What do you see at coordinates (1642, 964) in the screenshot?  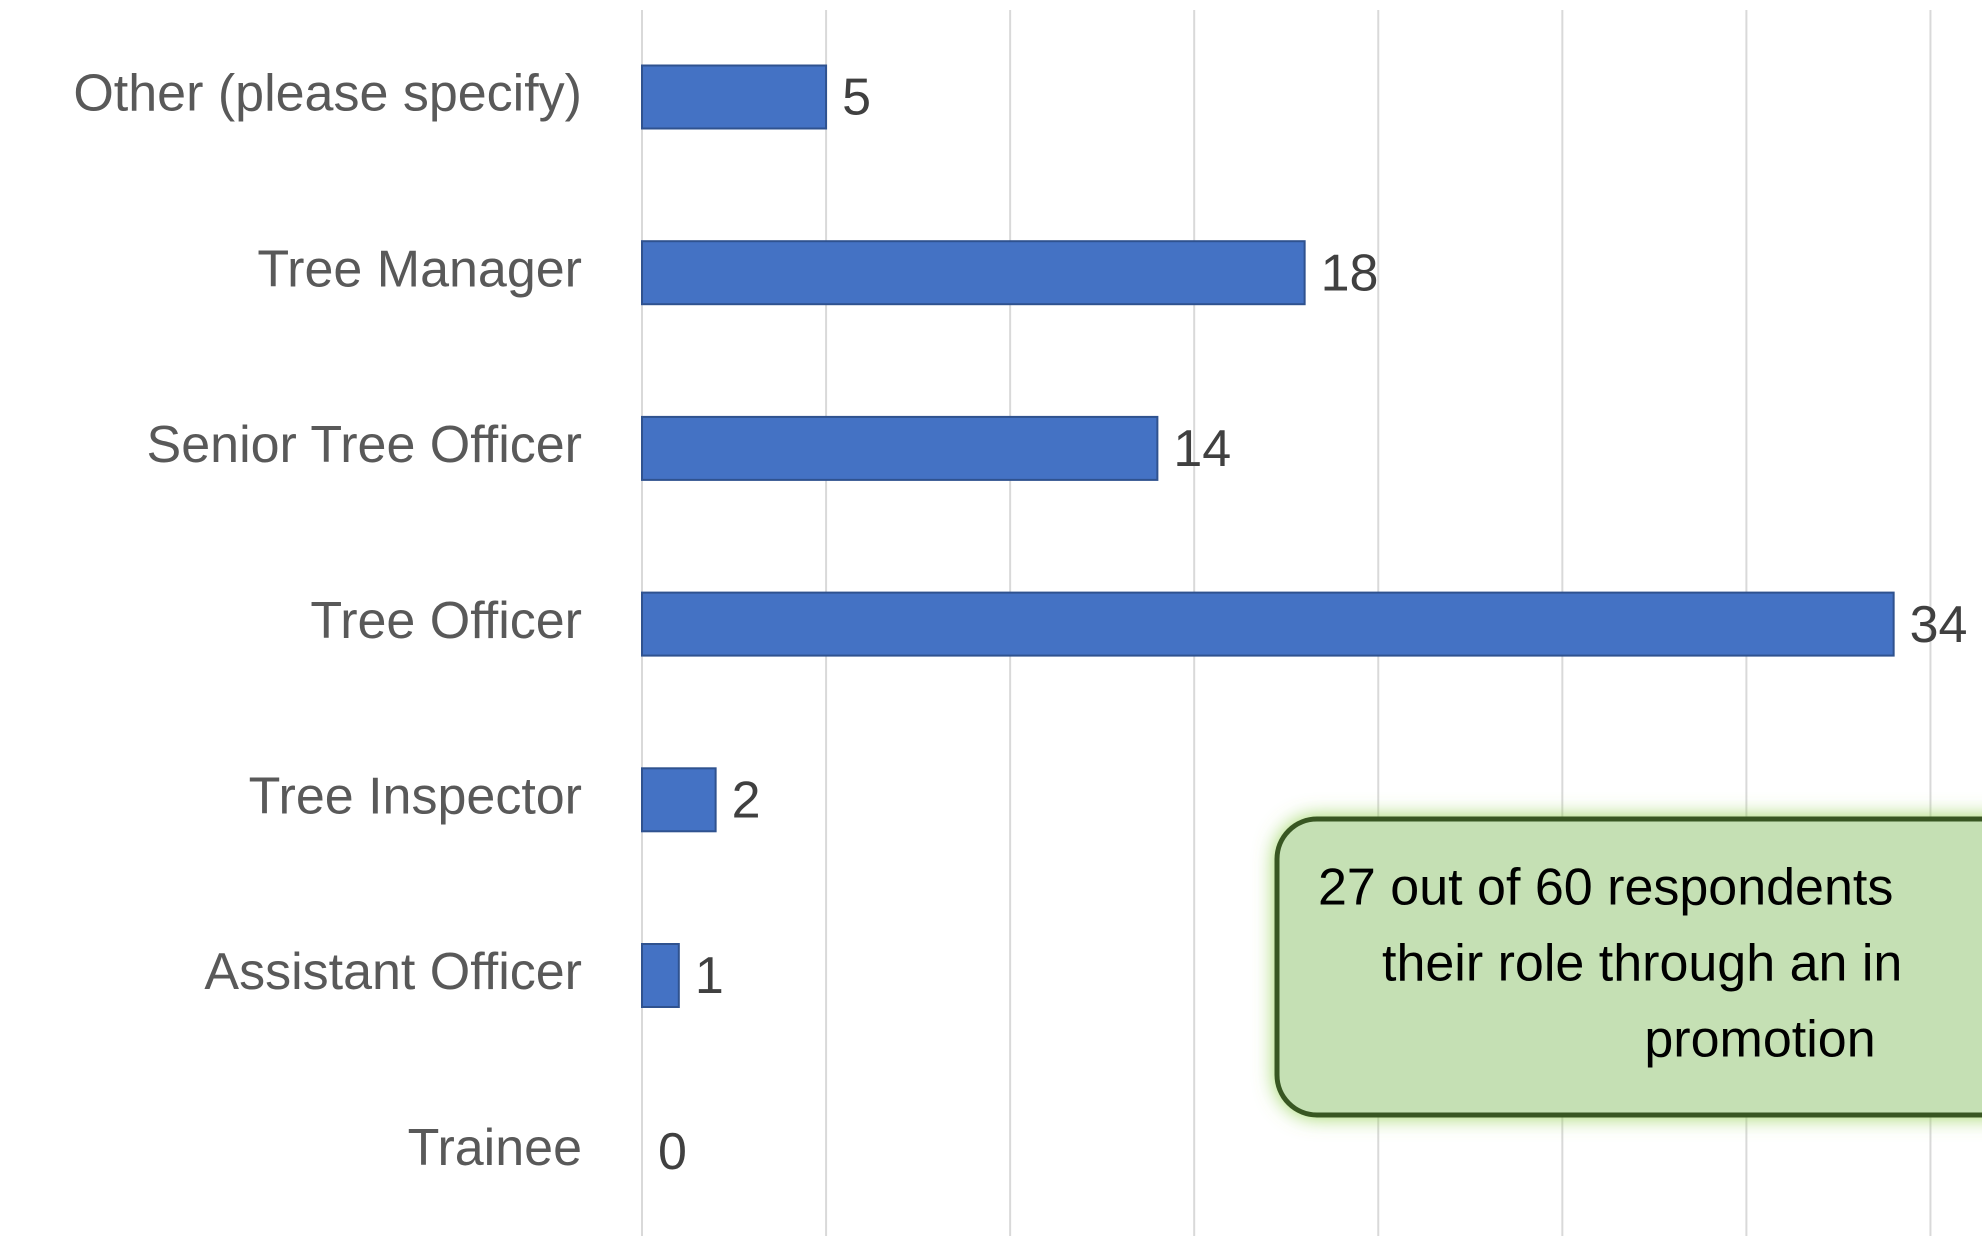 I see `annotation-text: their role through an in` at bounding box center [1642, 964].